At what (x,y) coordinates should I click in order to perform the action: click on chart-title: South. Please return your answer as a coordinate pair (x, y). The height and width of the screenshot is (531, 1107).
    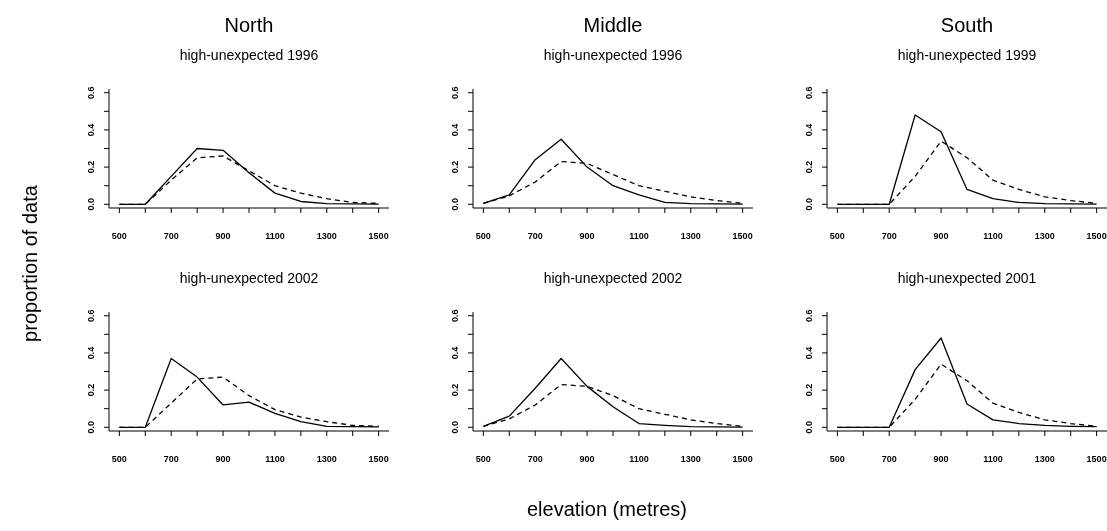
    Looking at the image, I should click on (967, 25).